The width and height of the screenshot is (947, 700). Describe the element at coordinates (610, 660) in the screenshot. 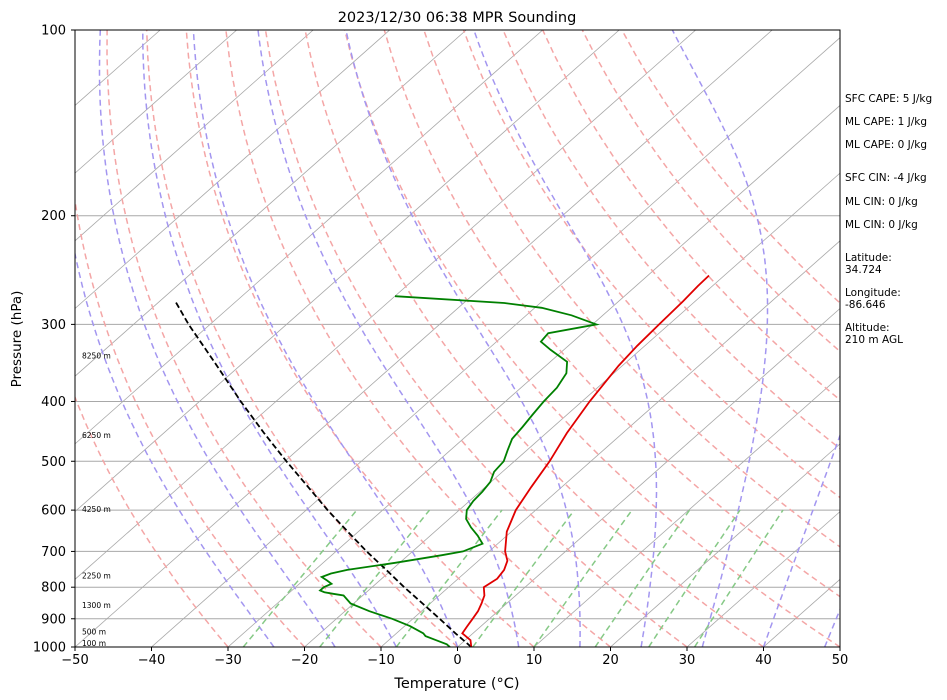

I see `x-tick-label: 20` at that location.